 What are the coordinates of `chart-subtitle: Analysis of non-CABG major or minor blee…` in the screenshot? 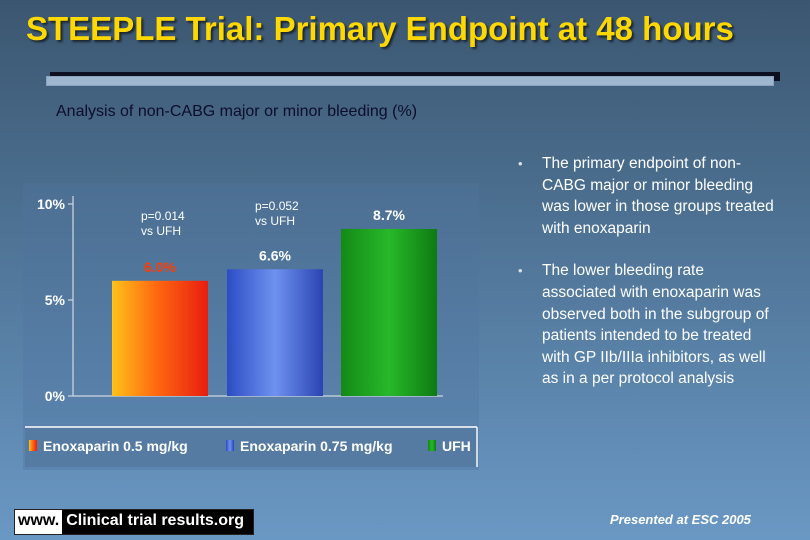 It's located at (237, 111).